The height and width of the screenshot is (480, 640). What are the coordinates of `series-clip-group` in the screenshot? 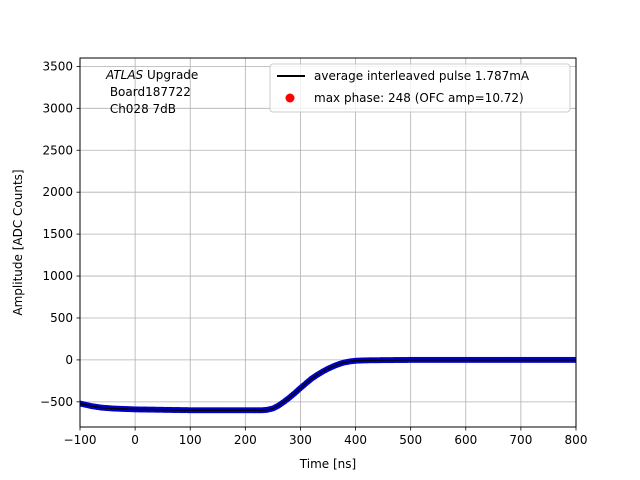 It's located at (328, 385).